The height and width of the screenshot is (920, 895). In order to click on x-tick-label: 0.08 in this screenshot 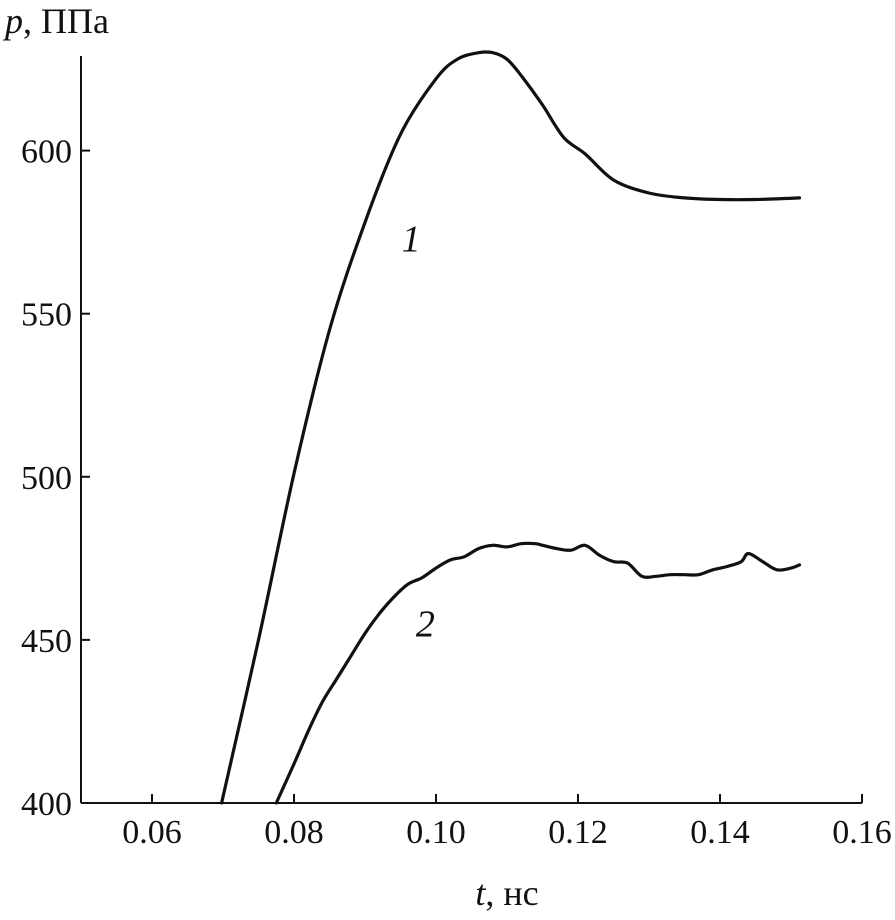, I will do `click(294, 832)`.